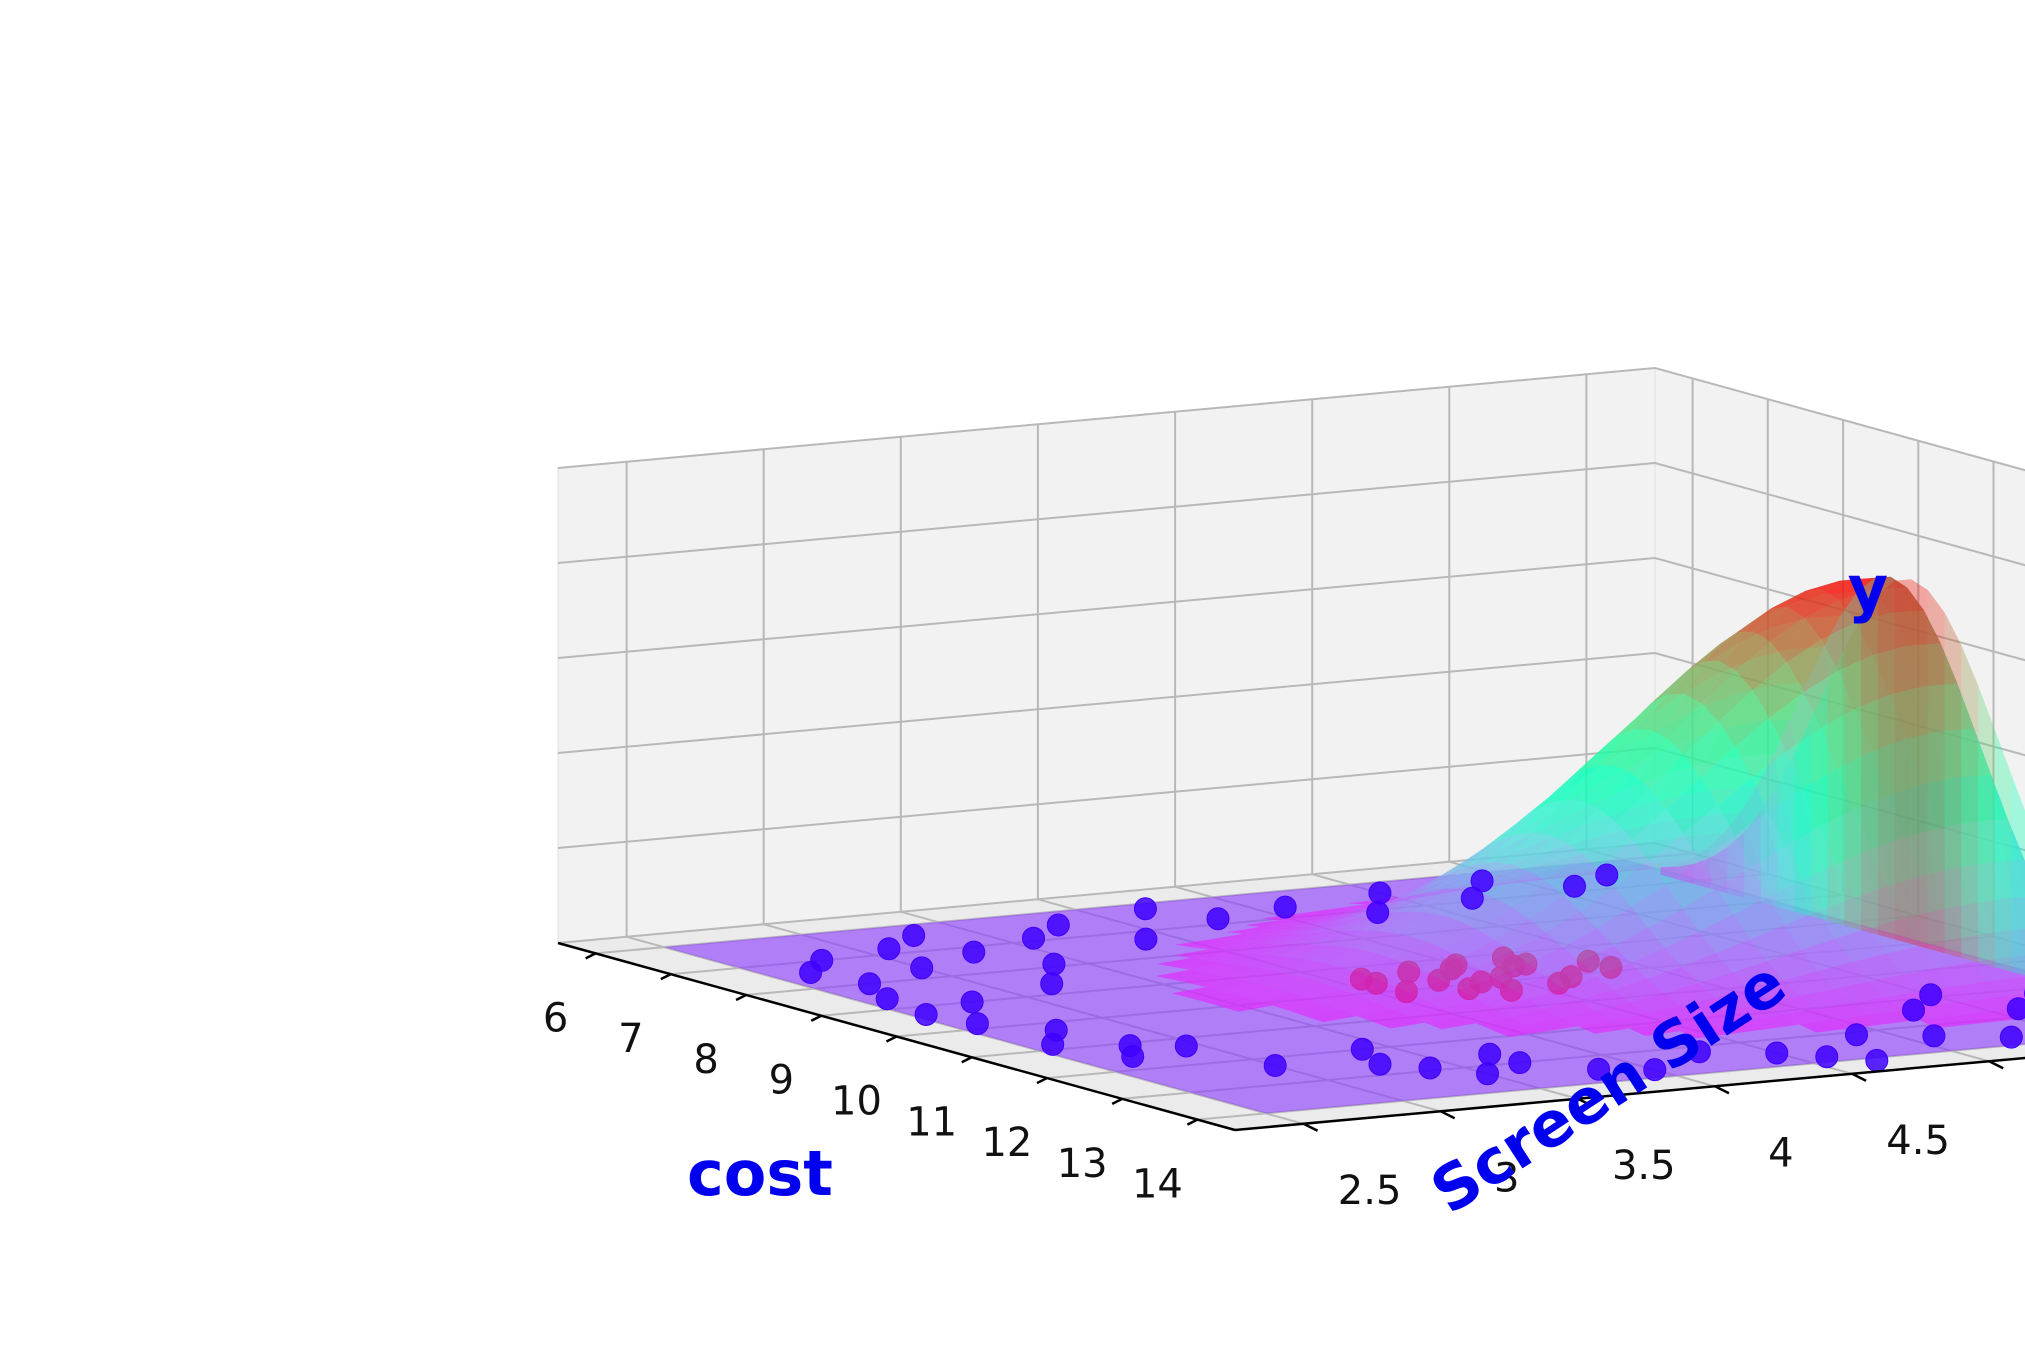  Describe the element at coordinates (1291, 1036) in the screenshot. I see `axis-lines` at that location.